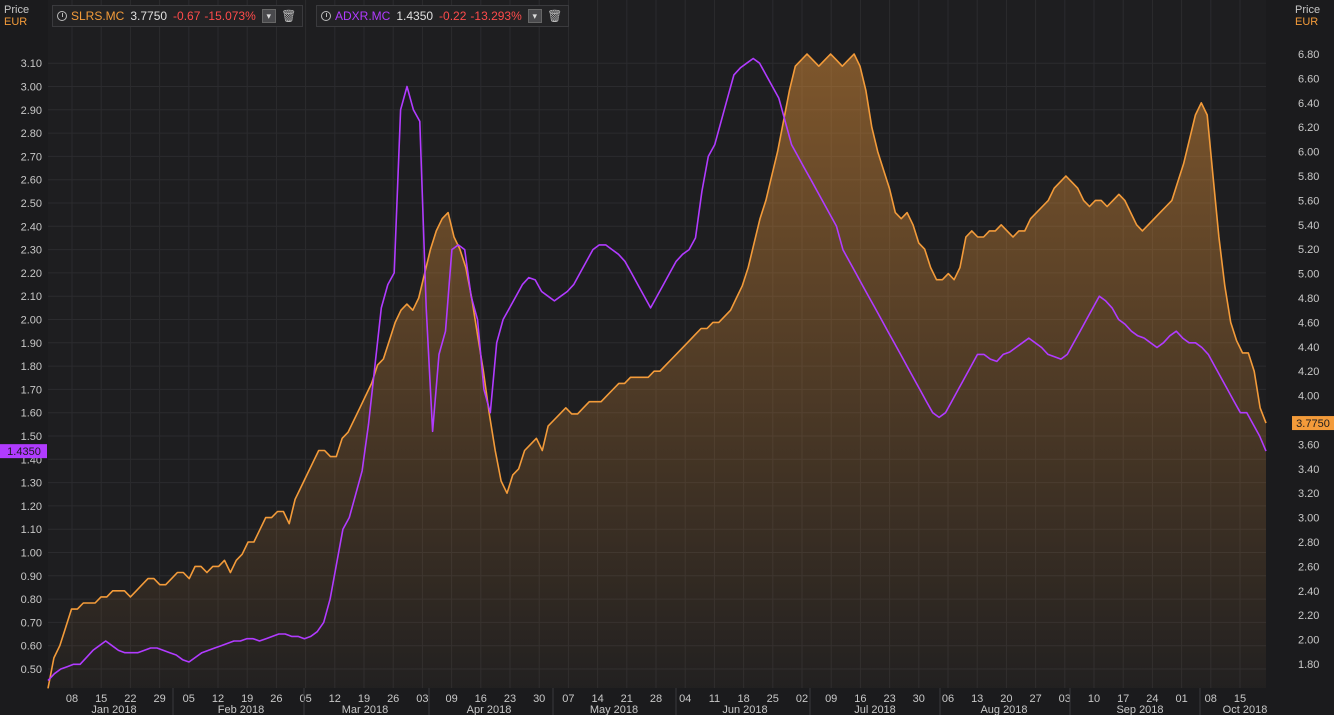 The height and width of the screenshot is (715, 1334). Describe the element at coordinates (1308, 372) in the screenshot. I see `y-right-tick-label: 4.20` at that location.